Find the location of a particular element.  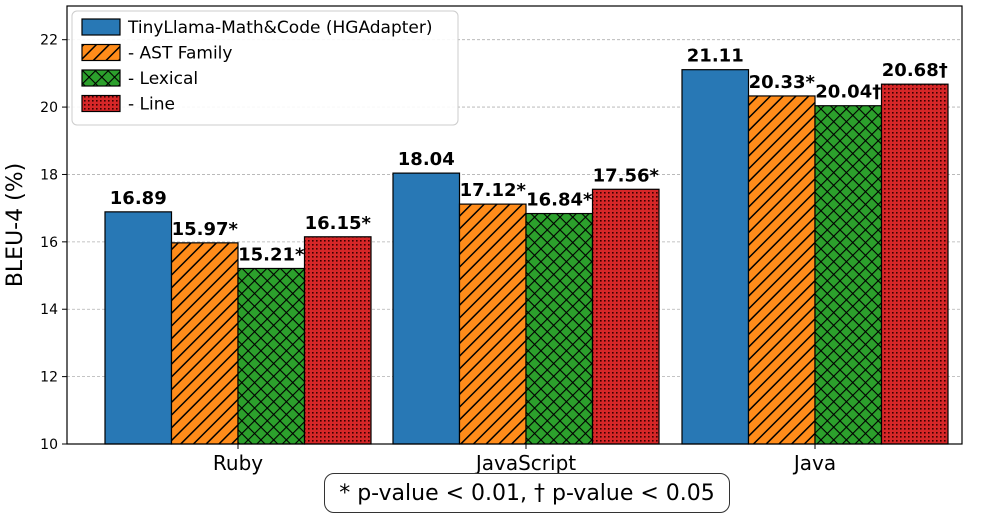

y-axis-label: BLEU-4 (%) is located at coordinates (15, 225).